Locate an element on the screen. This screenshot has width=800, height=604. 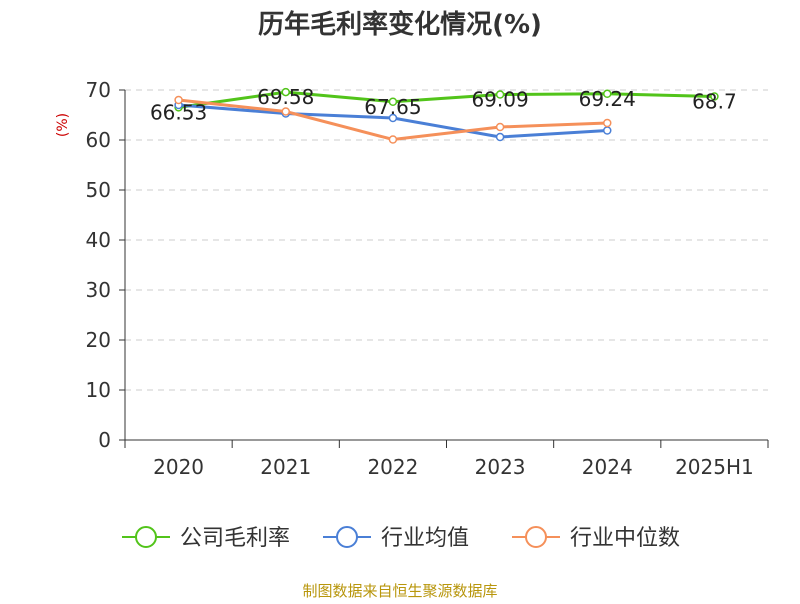
data-label: 68.7 is located at coordinates (714, 102).